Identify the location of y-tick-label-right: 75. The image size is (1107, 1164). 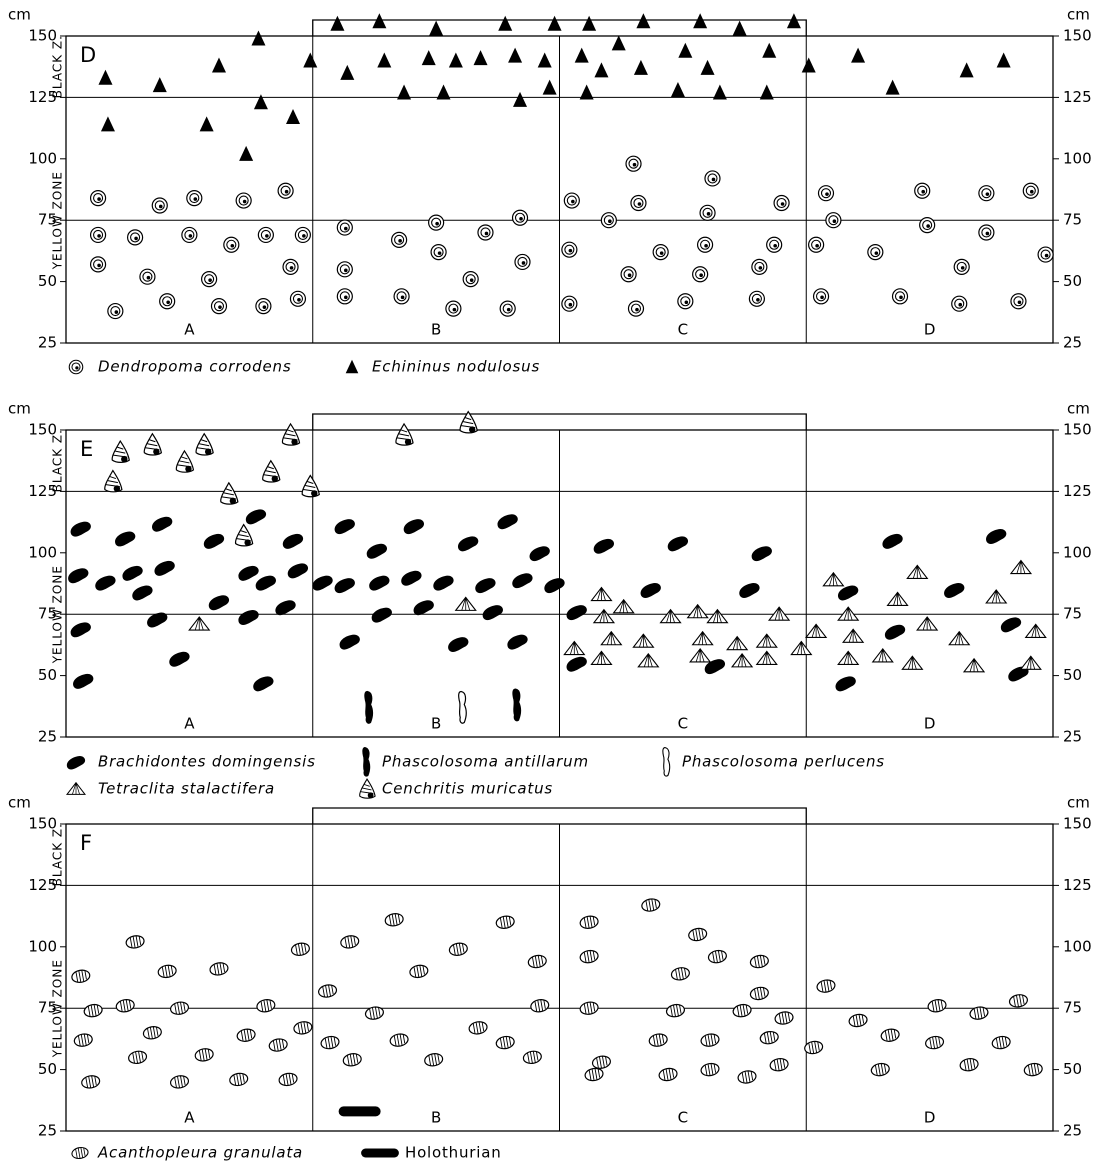
(1072, 1008).